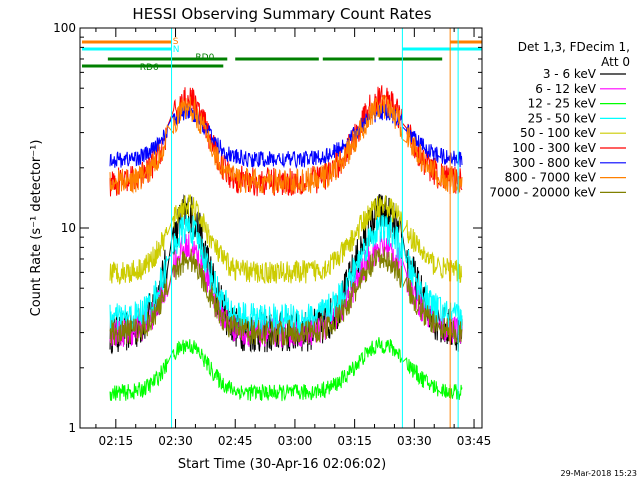 This screenshot has width=640, height=480. Describe the element at coordinates (281, 14) in the screenshot. I see `chart-title: HESSI Observing Summary Count Rates` at that location.